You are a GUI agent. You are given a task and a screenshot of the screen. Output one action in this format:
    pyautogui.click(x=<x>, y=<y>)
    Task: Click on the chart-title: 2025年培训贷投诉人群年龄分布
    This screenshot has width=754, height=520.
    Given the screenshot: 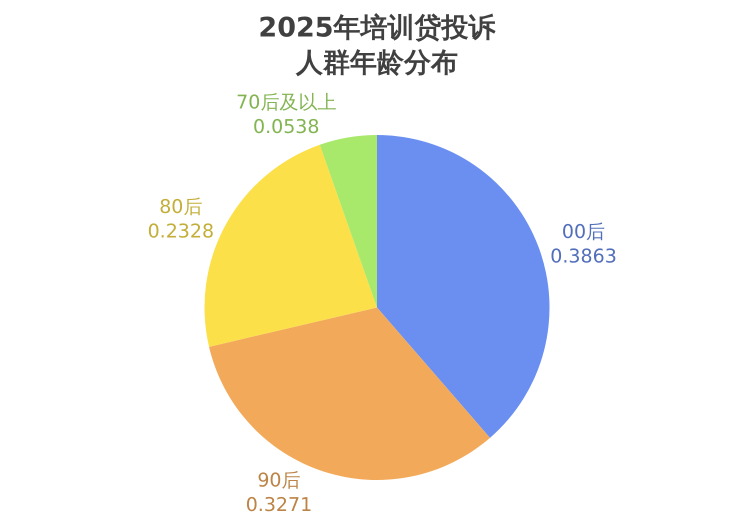 What is the action you would take?
    pyautogui.click(x=377, y=45)
    